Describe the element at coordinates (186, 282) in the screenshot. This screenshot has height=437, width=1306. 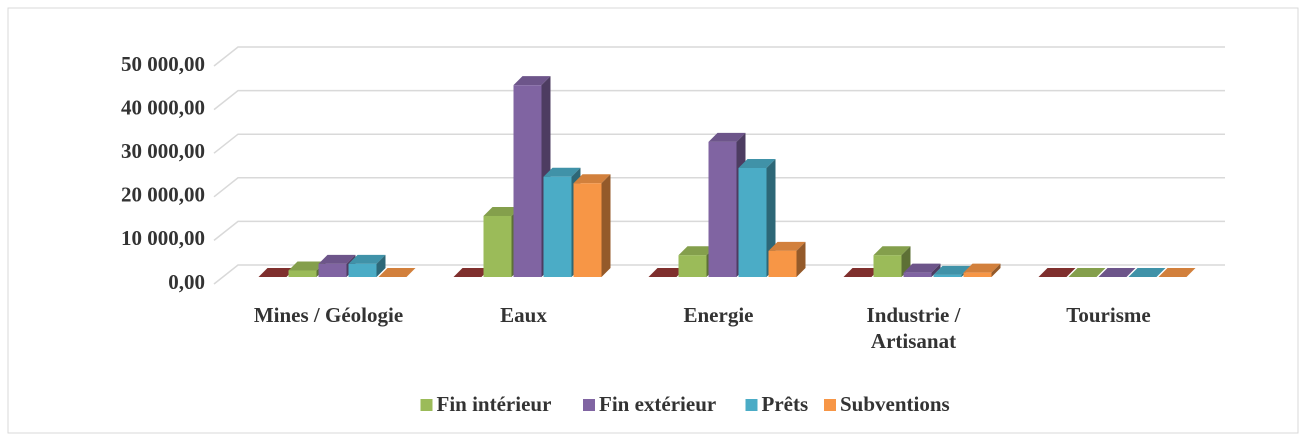
I see `y-tick-label: 0,00` at that location.